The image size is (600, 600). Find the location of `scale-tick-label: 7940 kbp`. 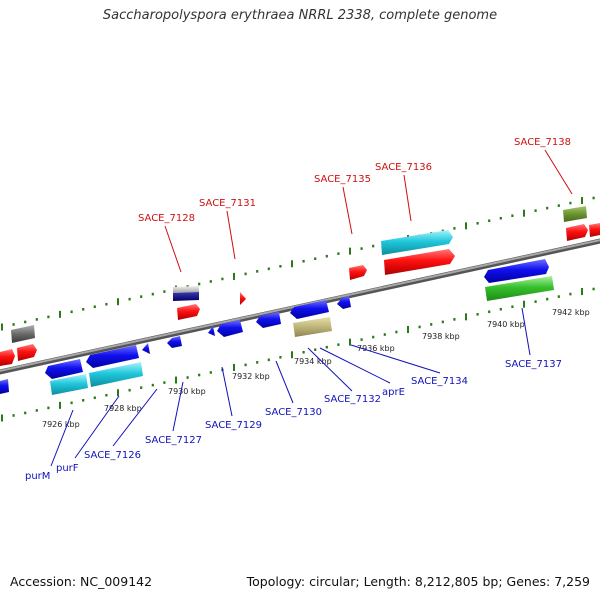

scale-tick-label: 7940 kbp is located at coordinates (506, 324).